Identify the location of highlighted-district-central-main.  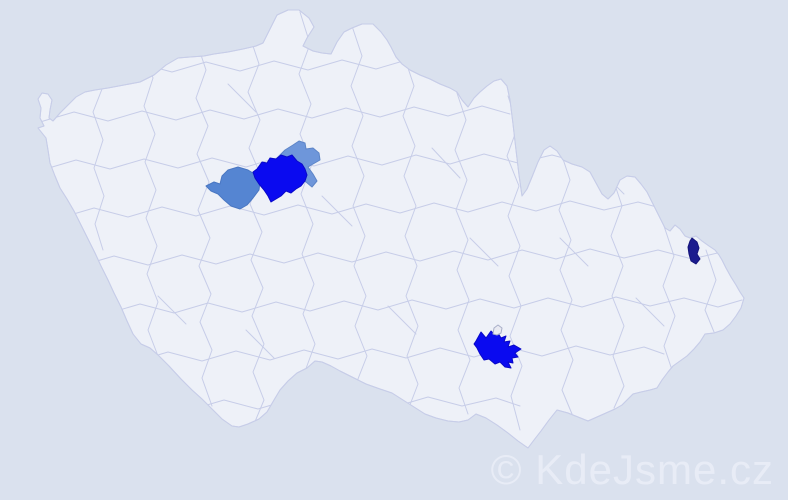
(280, 178).